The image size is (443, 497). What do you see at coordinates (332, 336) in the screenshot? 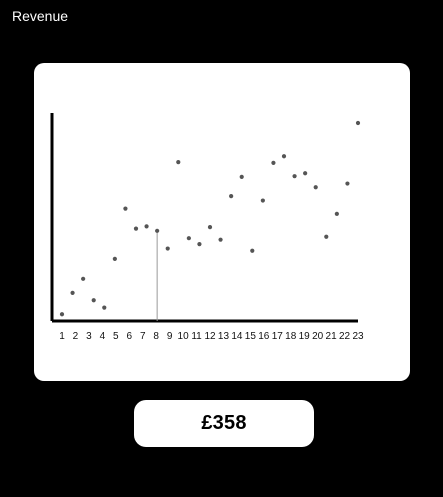
I see `x-tick-label: 21` at bounding box center [332, 336].